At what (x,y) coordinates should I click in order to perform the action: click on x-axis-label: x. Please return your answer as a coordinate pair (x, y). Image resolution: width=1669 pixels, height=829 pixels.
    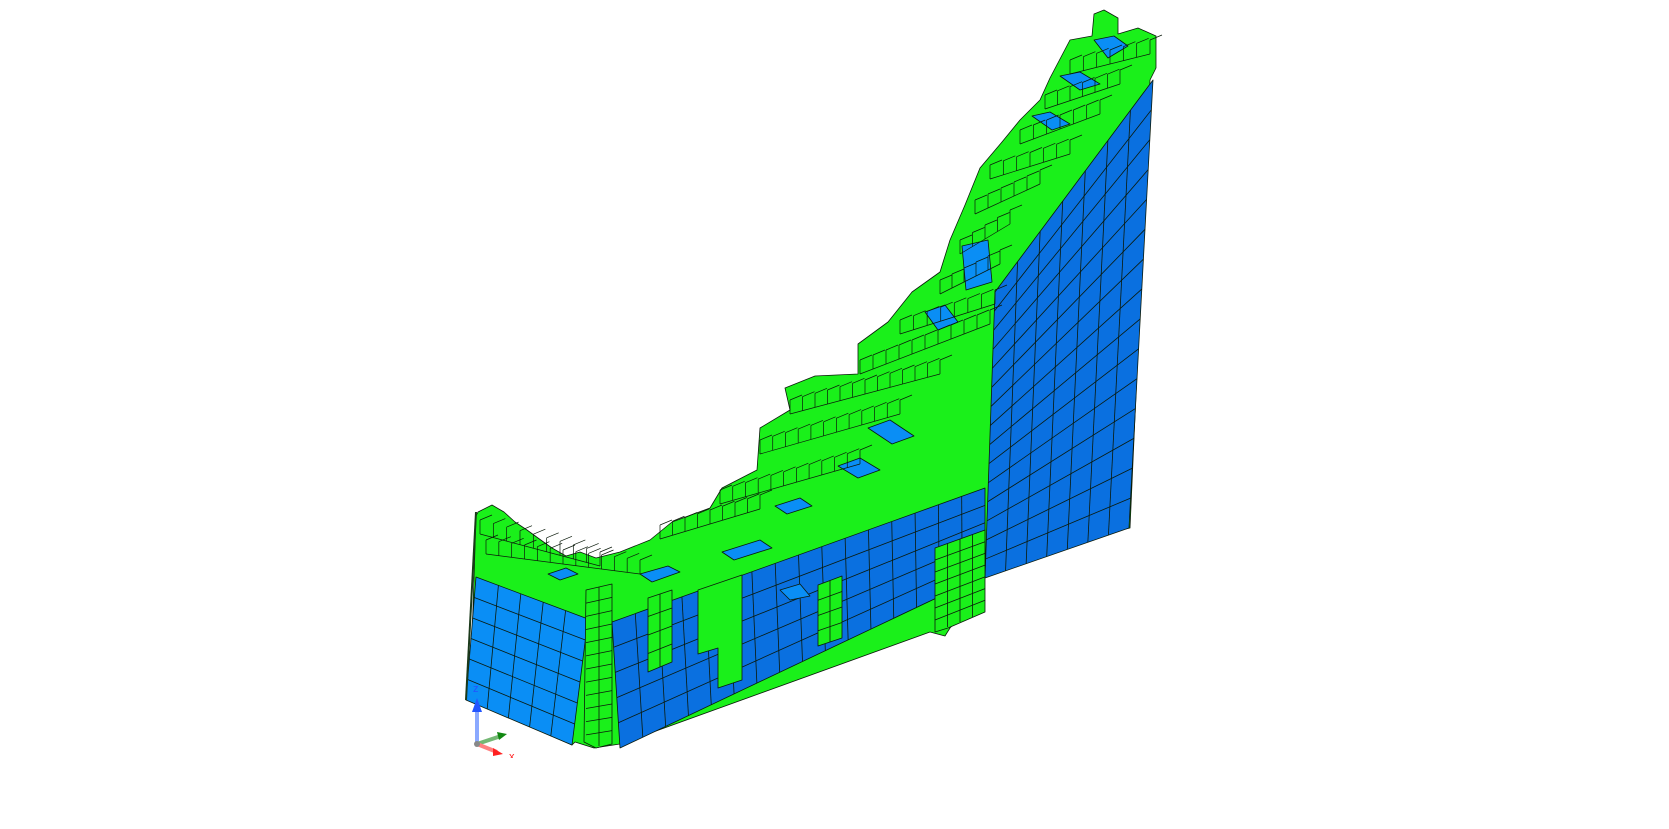
    Looking at the image, I should click on (512, 754).